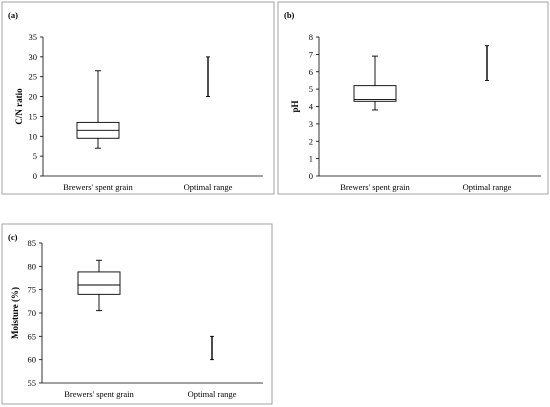  Describe the element at coordinates (311, 124) in the screenshot. I see `y-tick-label: 3` at that location.